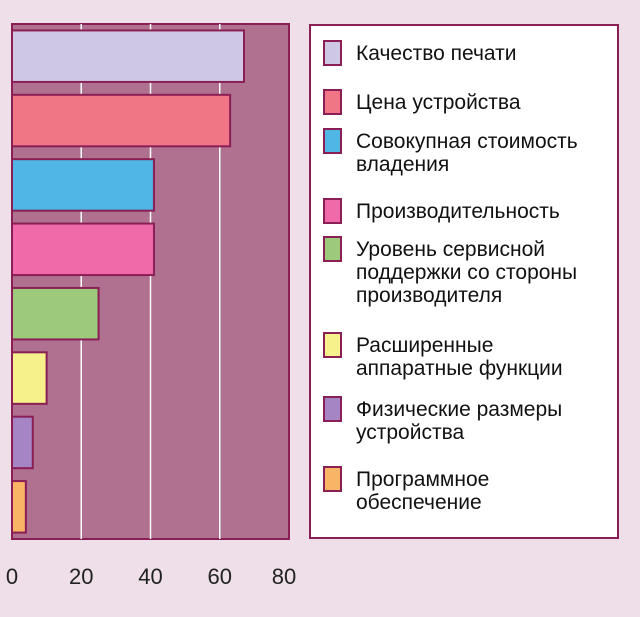 The image size is (640, 617). What do you see at coordinates (459, 421) in the screenshot?
I see `legend-label: Физические размеры устройства` at bounding box center [459, 421].